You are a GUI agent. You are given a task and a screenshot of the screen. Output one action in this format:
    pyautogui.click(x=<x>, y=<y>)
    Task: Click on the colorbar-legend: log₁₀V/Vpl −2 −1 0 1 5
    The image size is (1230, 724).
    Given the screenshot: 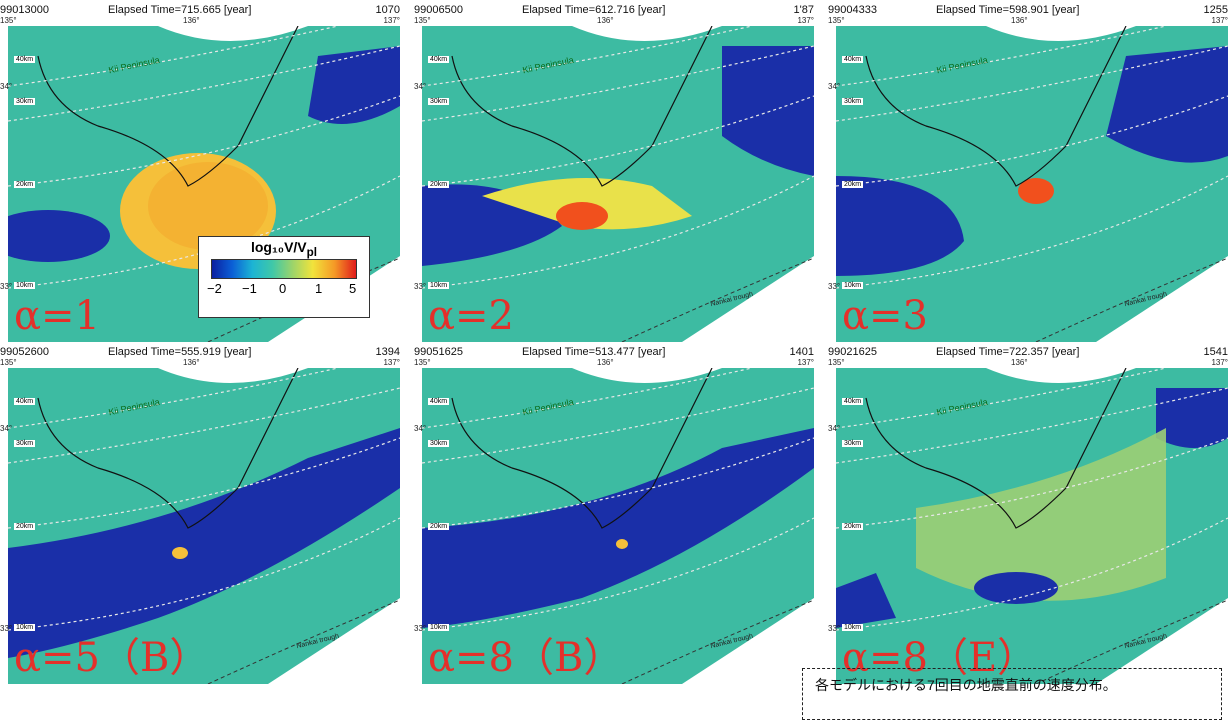 What is the action you would take?
    pyautogui.click(x=284, y=277)
    